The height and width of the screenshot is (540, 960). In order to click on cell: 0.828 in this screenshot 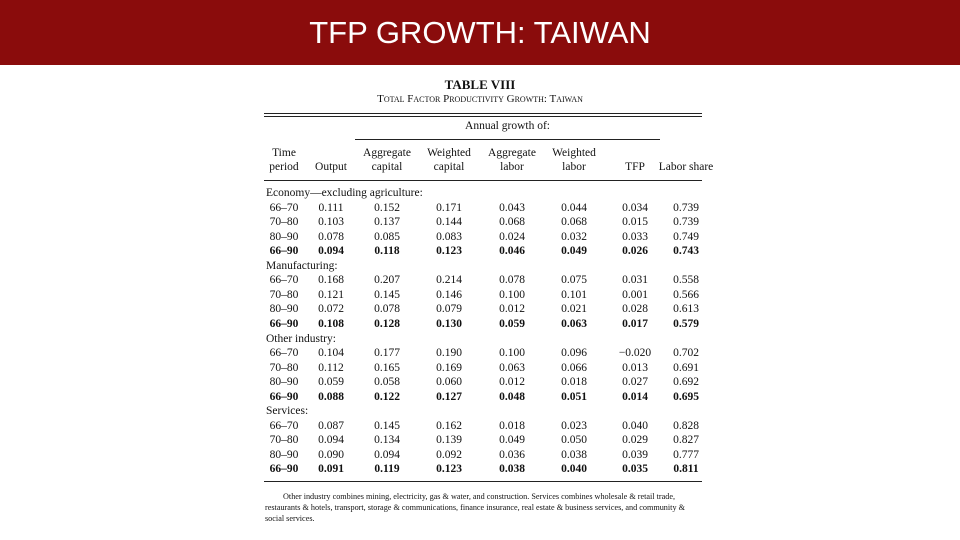, I will do `click(686, 425)`.